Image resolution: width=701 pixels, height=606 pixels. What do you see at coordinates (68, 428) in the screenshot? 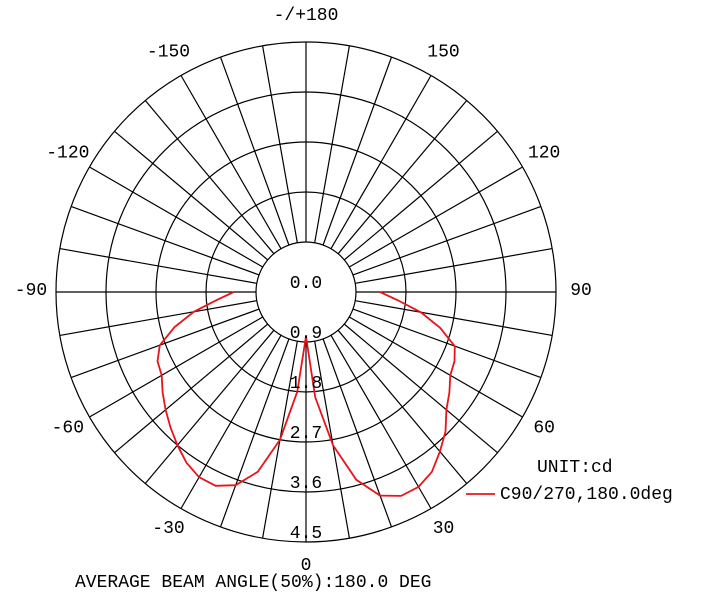
I see `angle-tick-label: -60` at bounding box center [68, 428].